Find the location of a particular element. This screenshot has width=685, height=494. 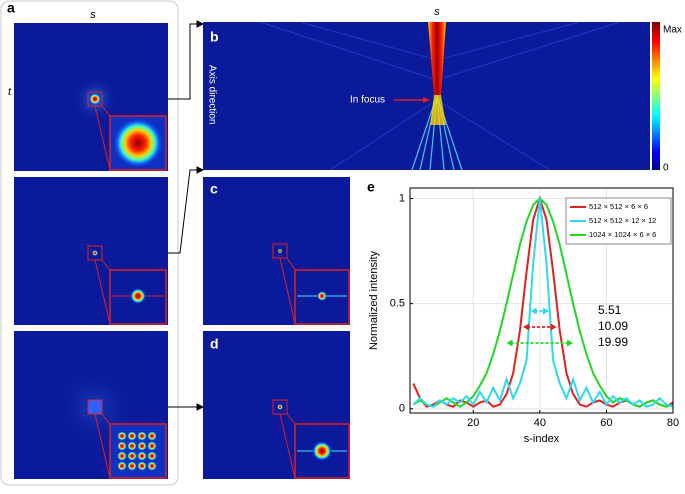

x-tick-label: 20 is located at coordinates (473, 423).